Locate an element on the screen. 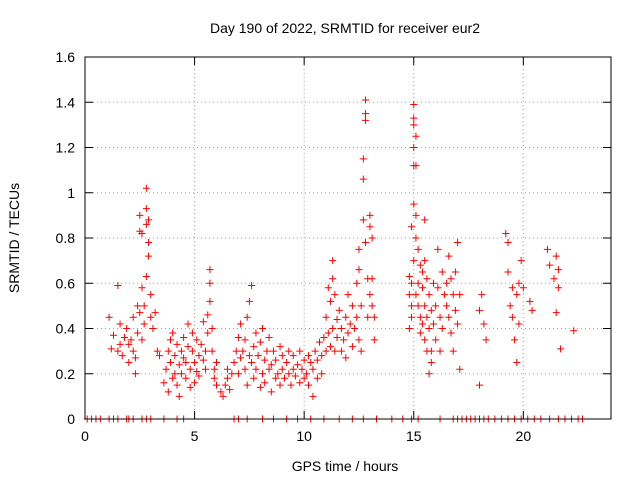 This screenshot has height=480, width=640. y-tick-label: 1 is located at coordinates (71, 193).